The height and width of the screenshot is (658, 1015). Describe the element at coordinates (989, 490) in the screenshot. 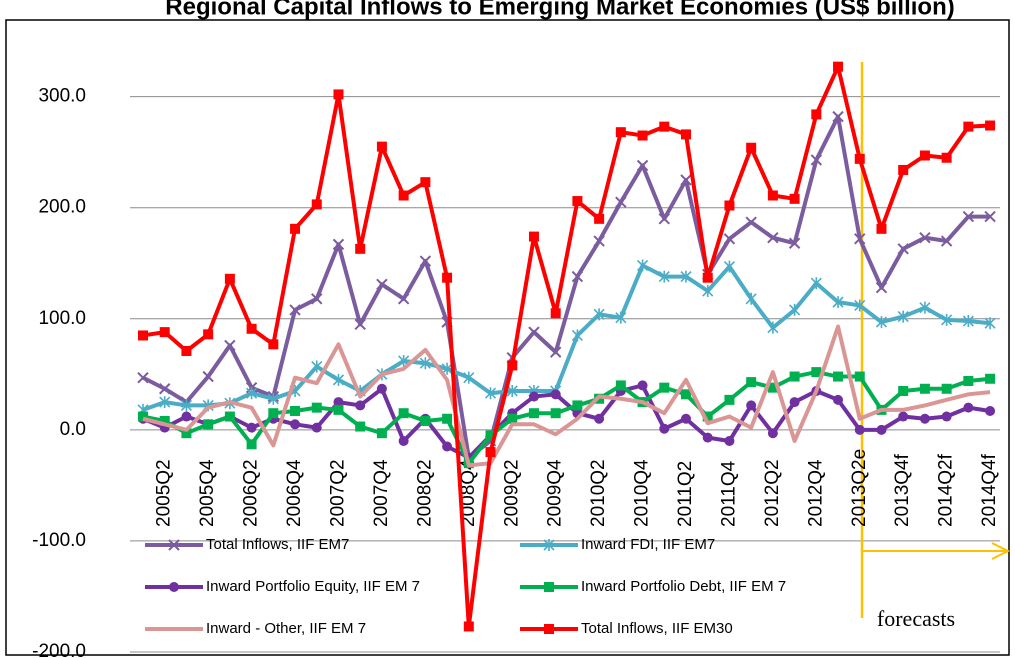

I see `x-tick-label: 2014Q4f` at that location.